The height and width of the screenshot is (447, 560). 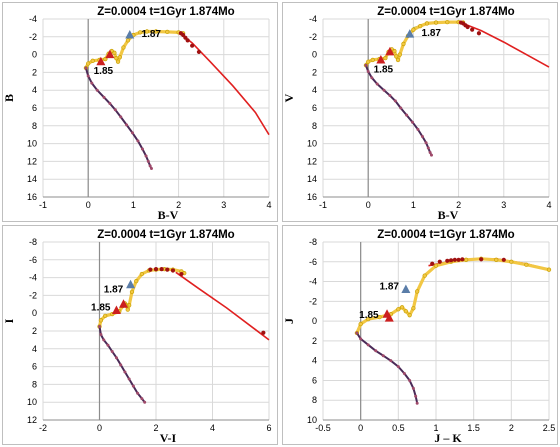 What do you see at coordinates (314, 55) in the screenshot?
I see `y-tick-label: 0` at bounding box center [314, 55].